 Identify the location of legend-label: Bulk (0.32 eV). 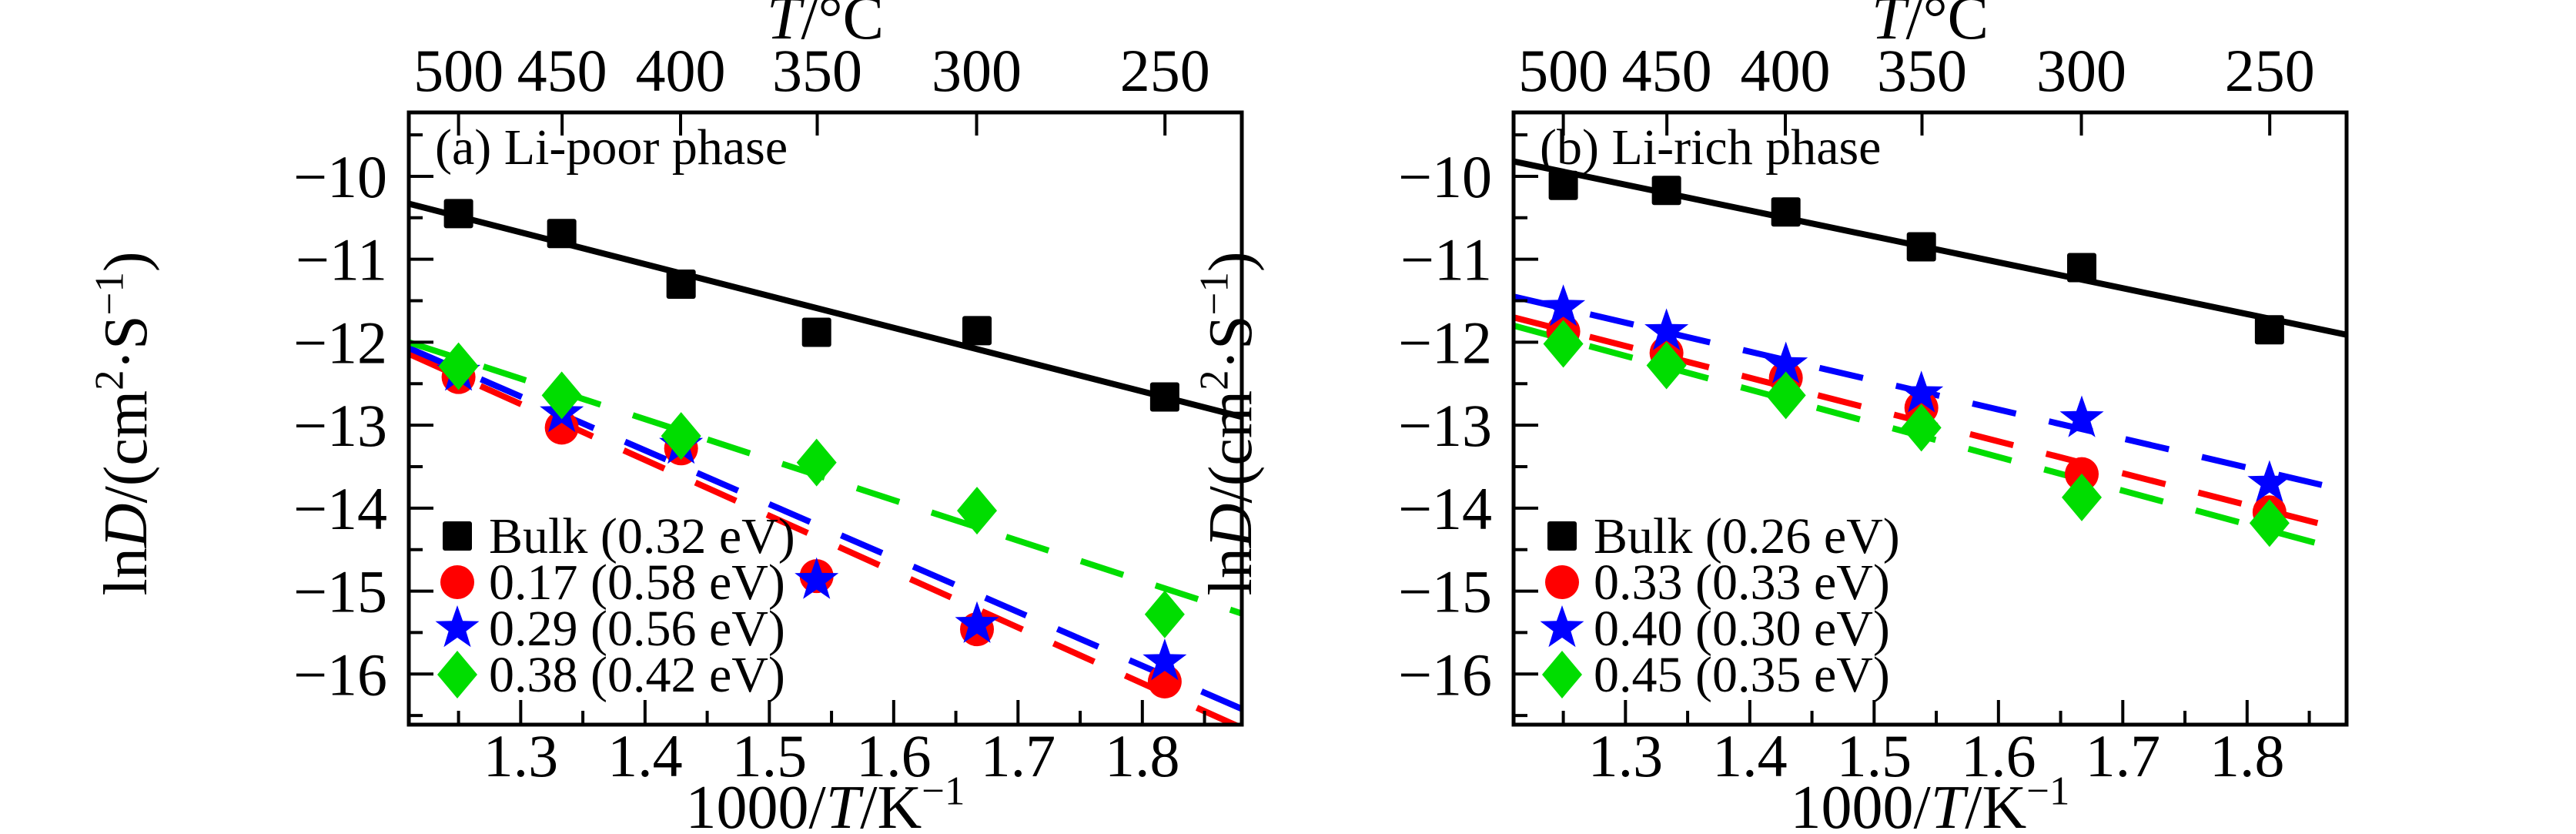
(642, 536).